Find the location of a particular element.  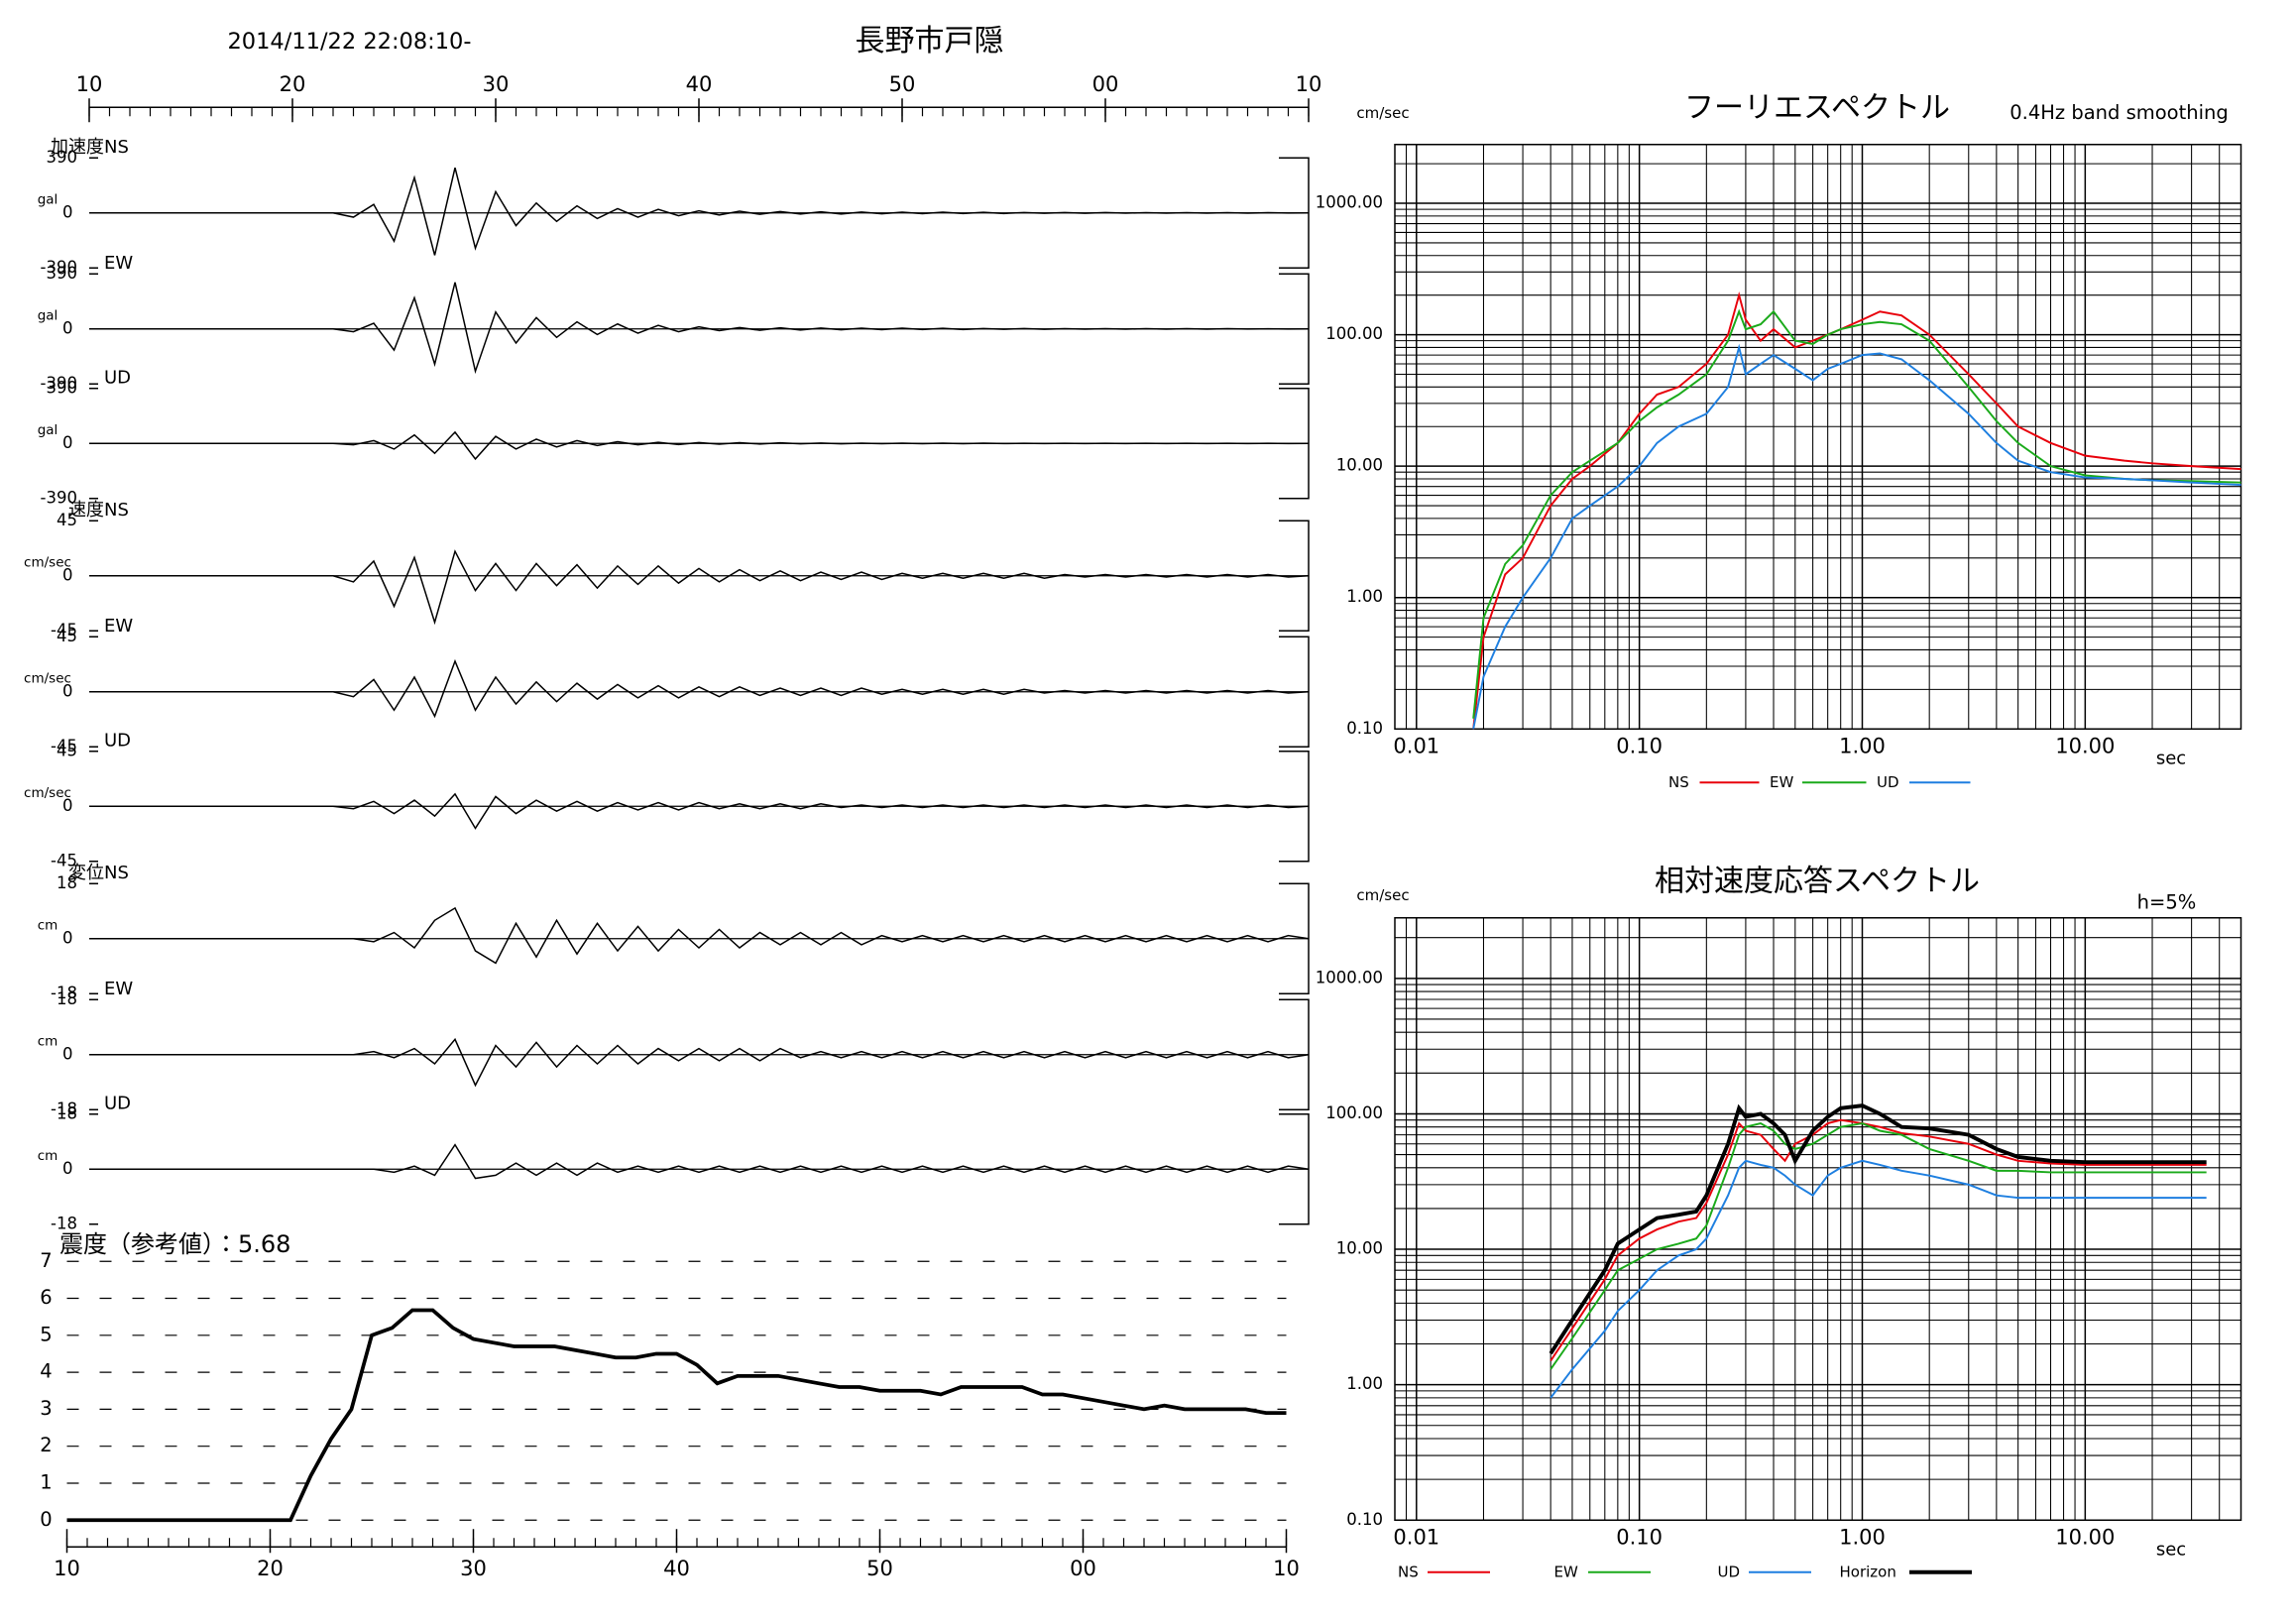

x-tick-label: 1.00 is located at coordinates (1863, 1537).